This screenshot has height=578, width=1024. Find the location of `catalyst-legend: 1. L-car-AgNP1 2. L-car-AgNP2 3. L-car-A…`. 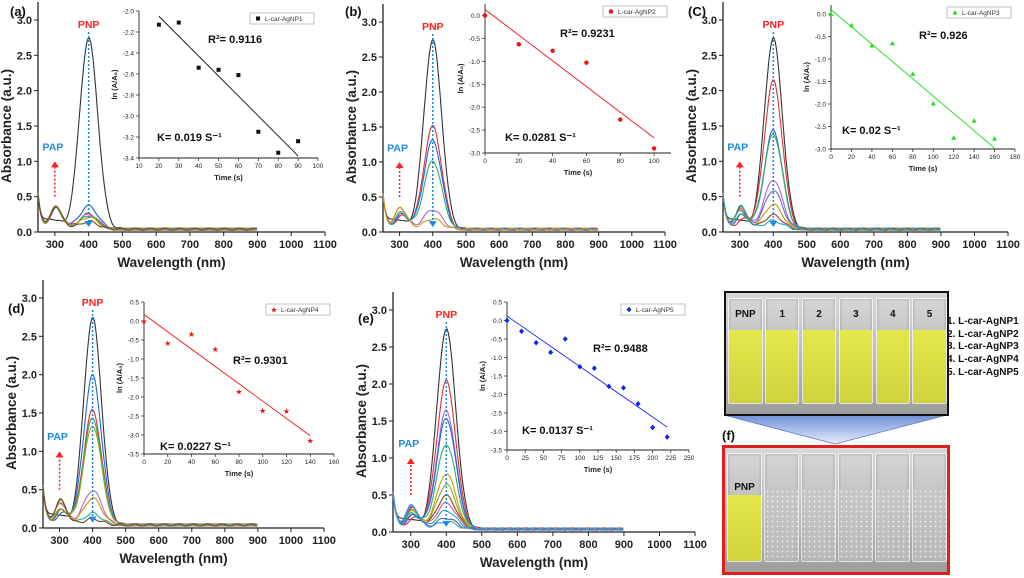

catalyst-legend: 1. L-car-AgNP1 2. L-car-AgNP2 3. L-car-A… is located at coordinates (983, 348).